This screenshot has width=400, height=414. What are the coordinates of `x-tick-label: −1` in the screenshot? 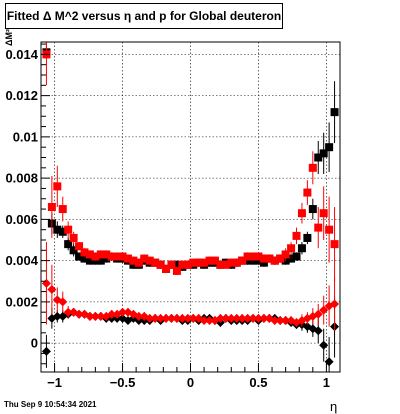 It's located at (54, 382).